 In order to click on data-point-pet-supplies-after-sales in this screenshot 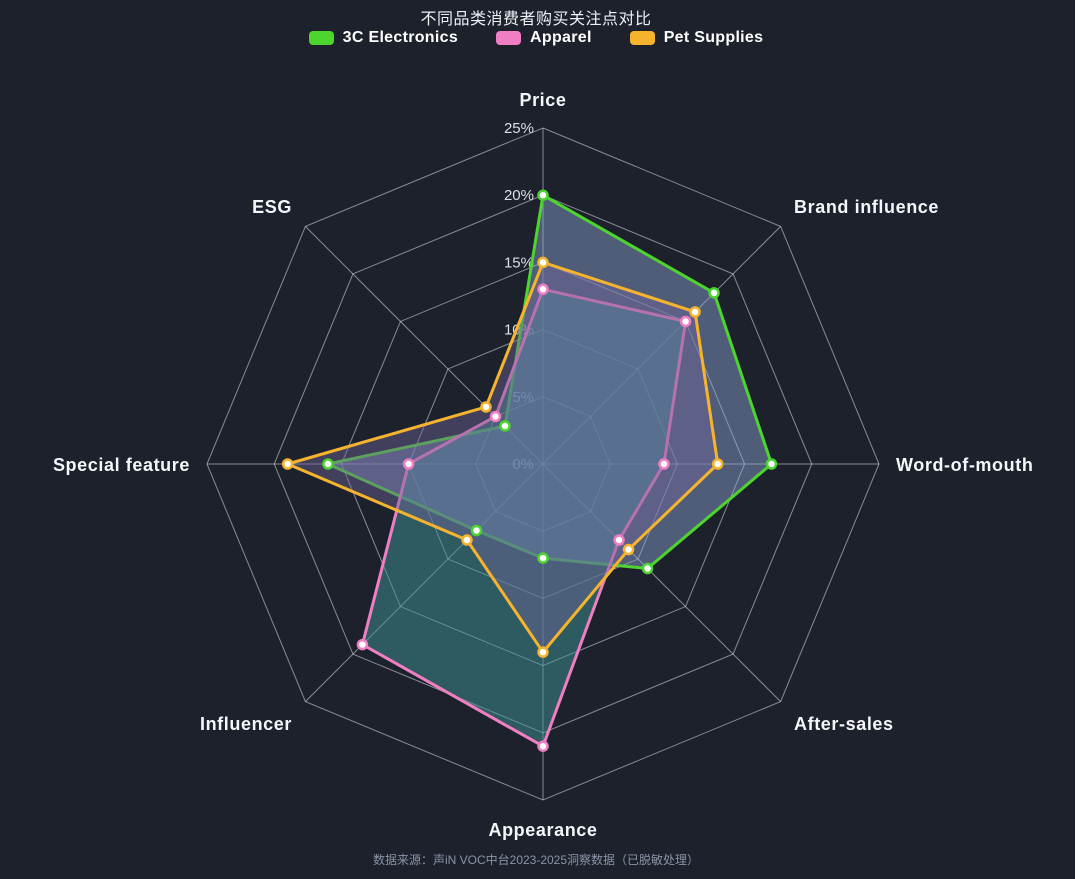, I will do `click(628, 549)`.